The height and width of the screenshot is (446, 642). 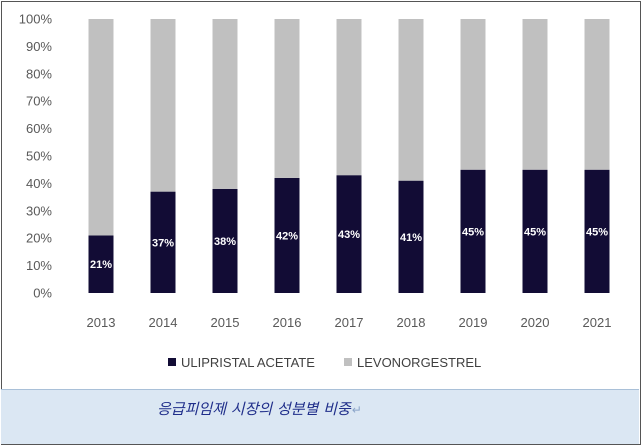 What do you see at coordinates (39, 210) in the screenshot?
I see `y-tick-label: 30%` at bounding box center [39, 210].